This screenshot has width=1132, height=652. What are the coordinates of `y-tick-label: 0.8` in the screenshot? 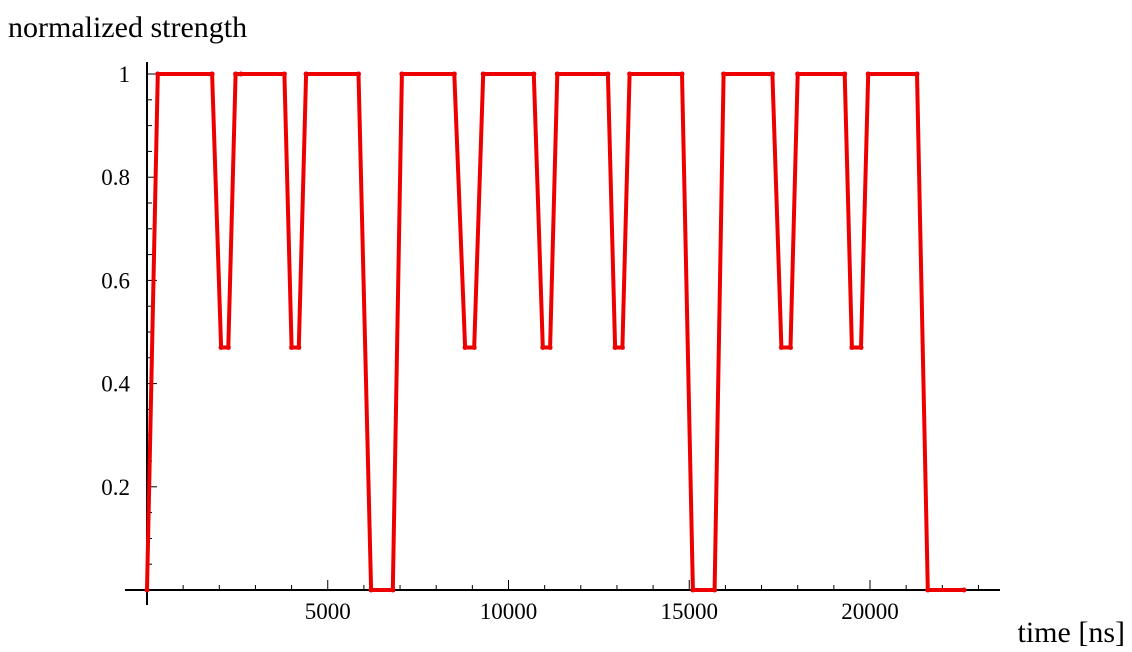 It's located at (115, 177).